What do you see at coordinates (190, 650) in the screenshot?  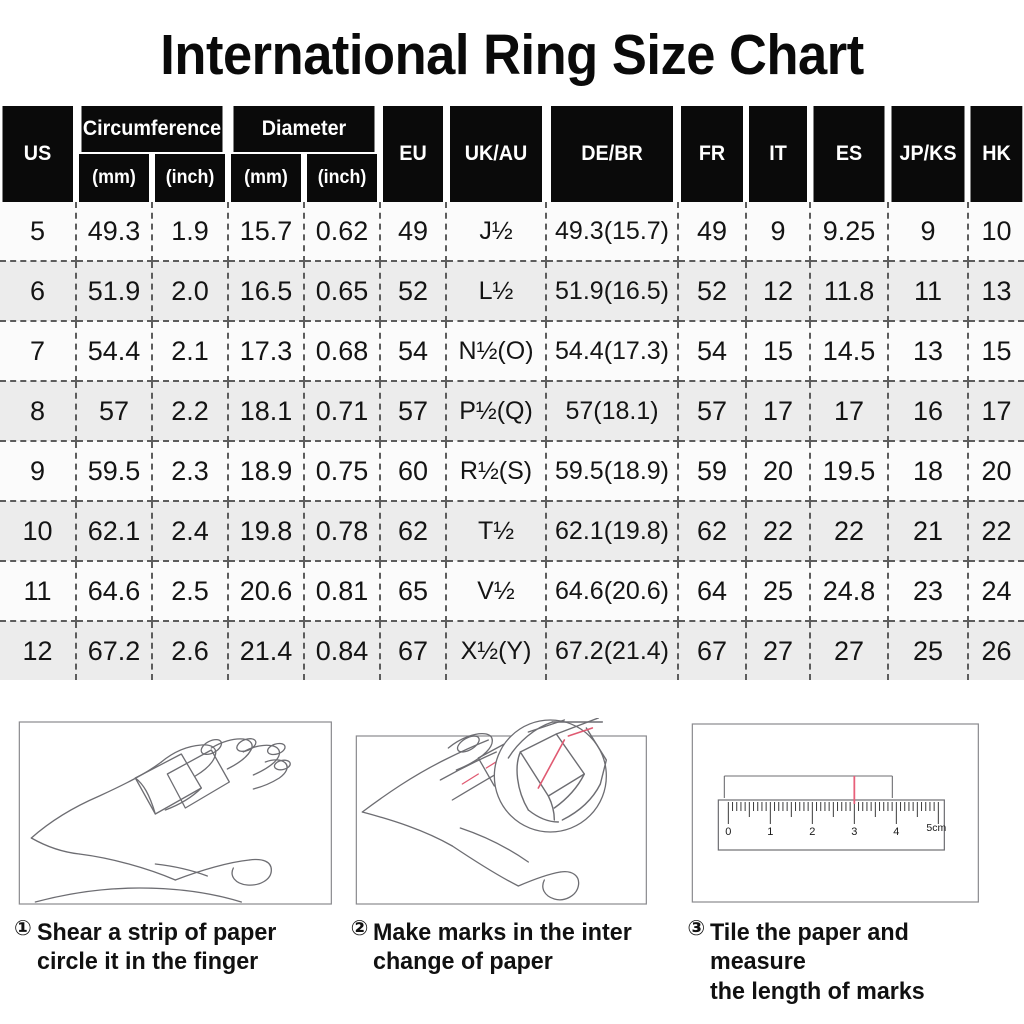 I see `cell-circ-inch: 2.6` at bounding box center [190, 650].